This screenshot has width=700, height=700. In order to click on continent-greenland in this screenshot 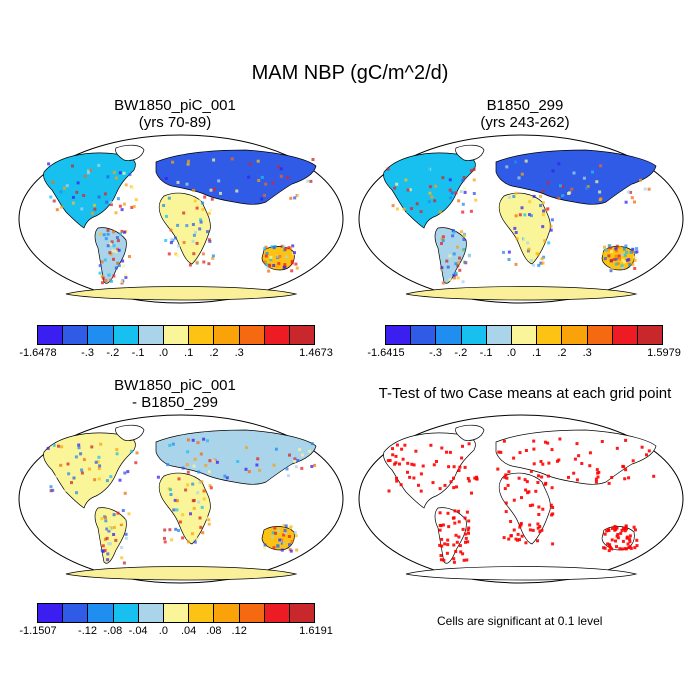, I will do `click(470, 152)`.